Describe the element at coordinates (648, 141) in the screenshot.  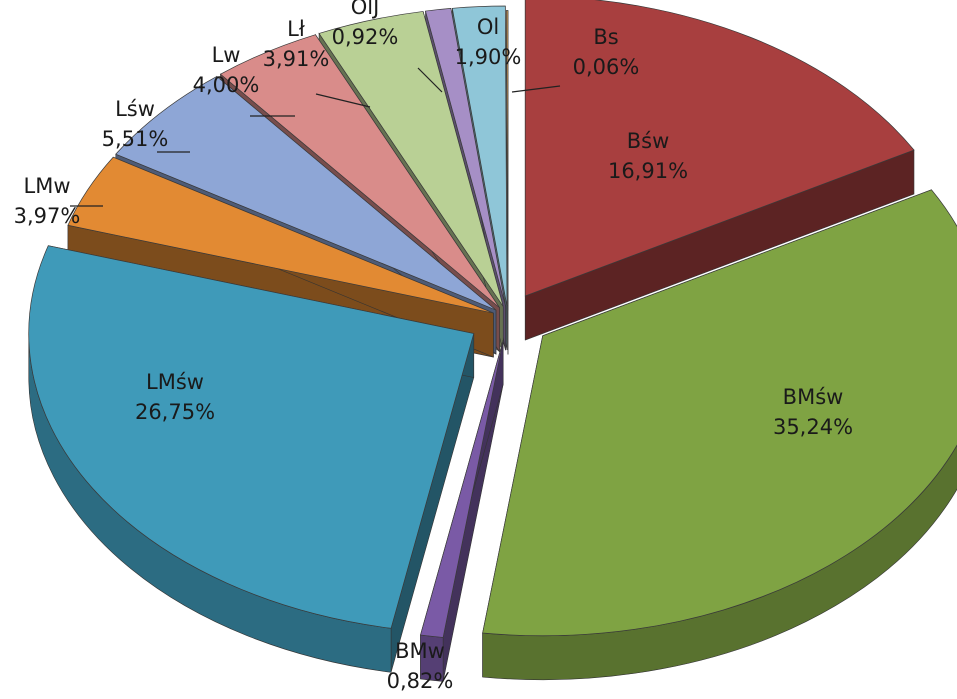
I see `slice-name: Bśw` at that location.